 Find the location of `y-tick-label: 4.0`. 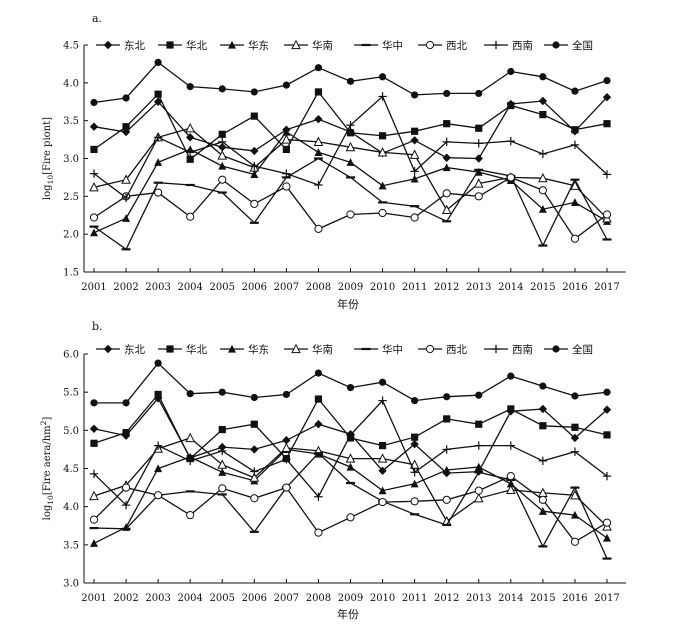

y-tick-label: 4.0 is located at coordinates (71, 507).